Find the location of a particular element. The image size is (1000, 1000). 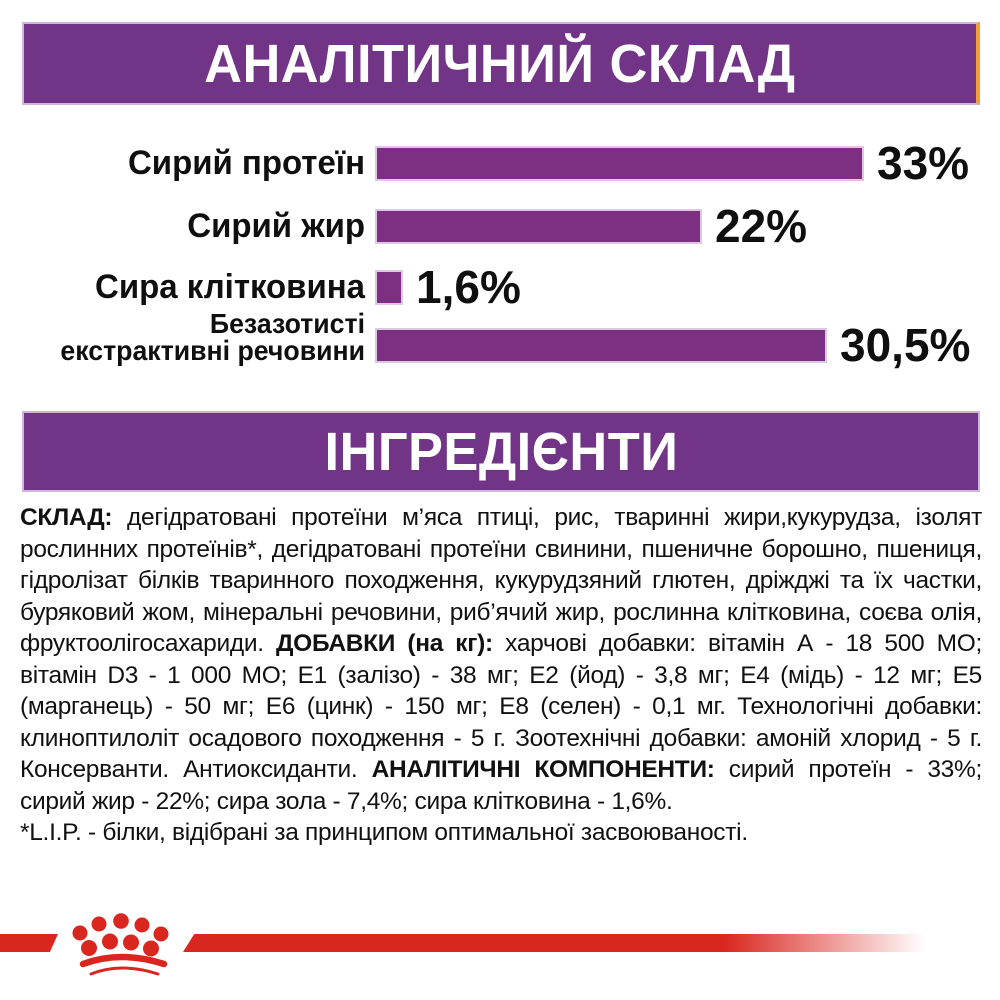

chart-value-label: 30,5% is located at coordinates (905, 345).